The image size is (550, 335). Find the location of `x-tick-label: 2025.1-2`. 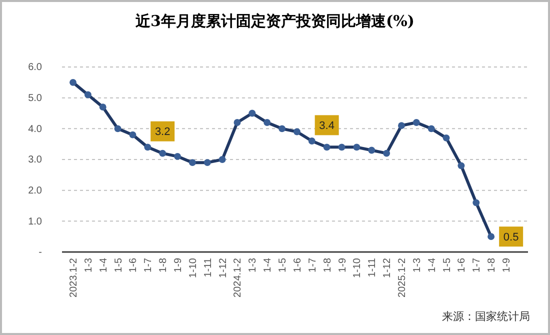

x-tick-label: 2025.1-2 is located at coordinates (402, 278).